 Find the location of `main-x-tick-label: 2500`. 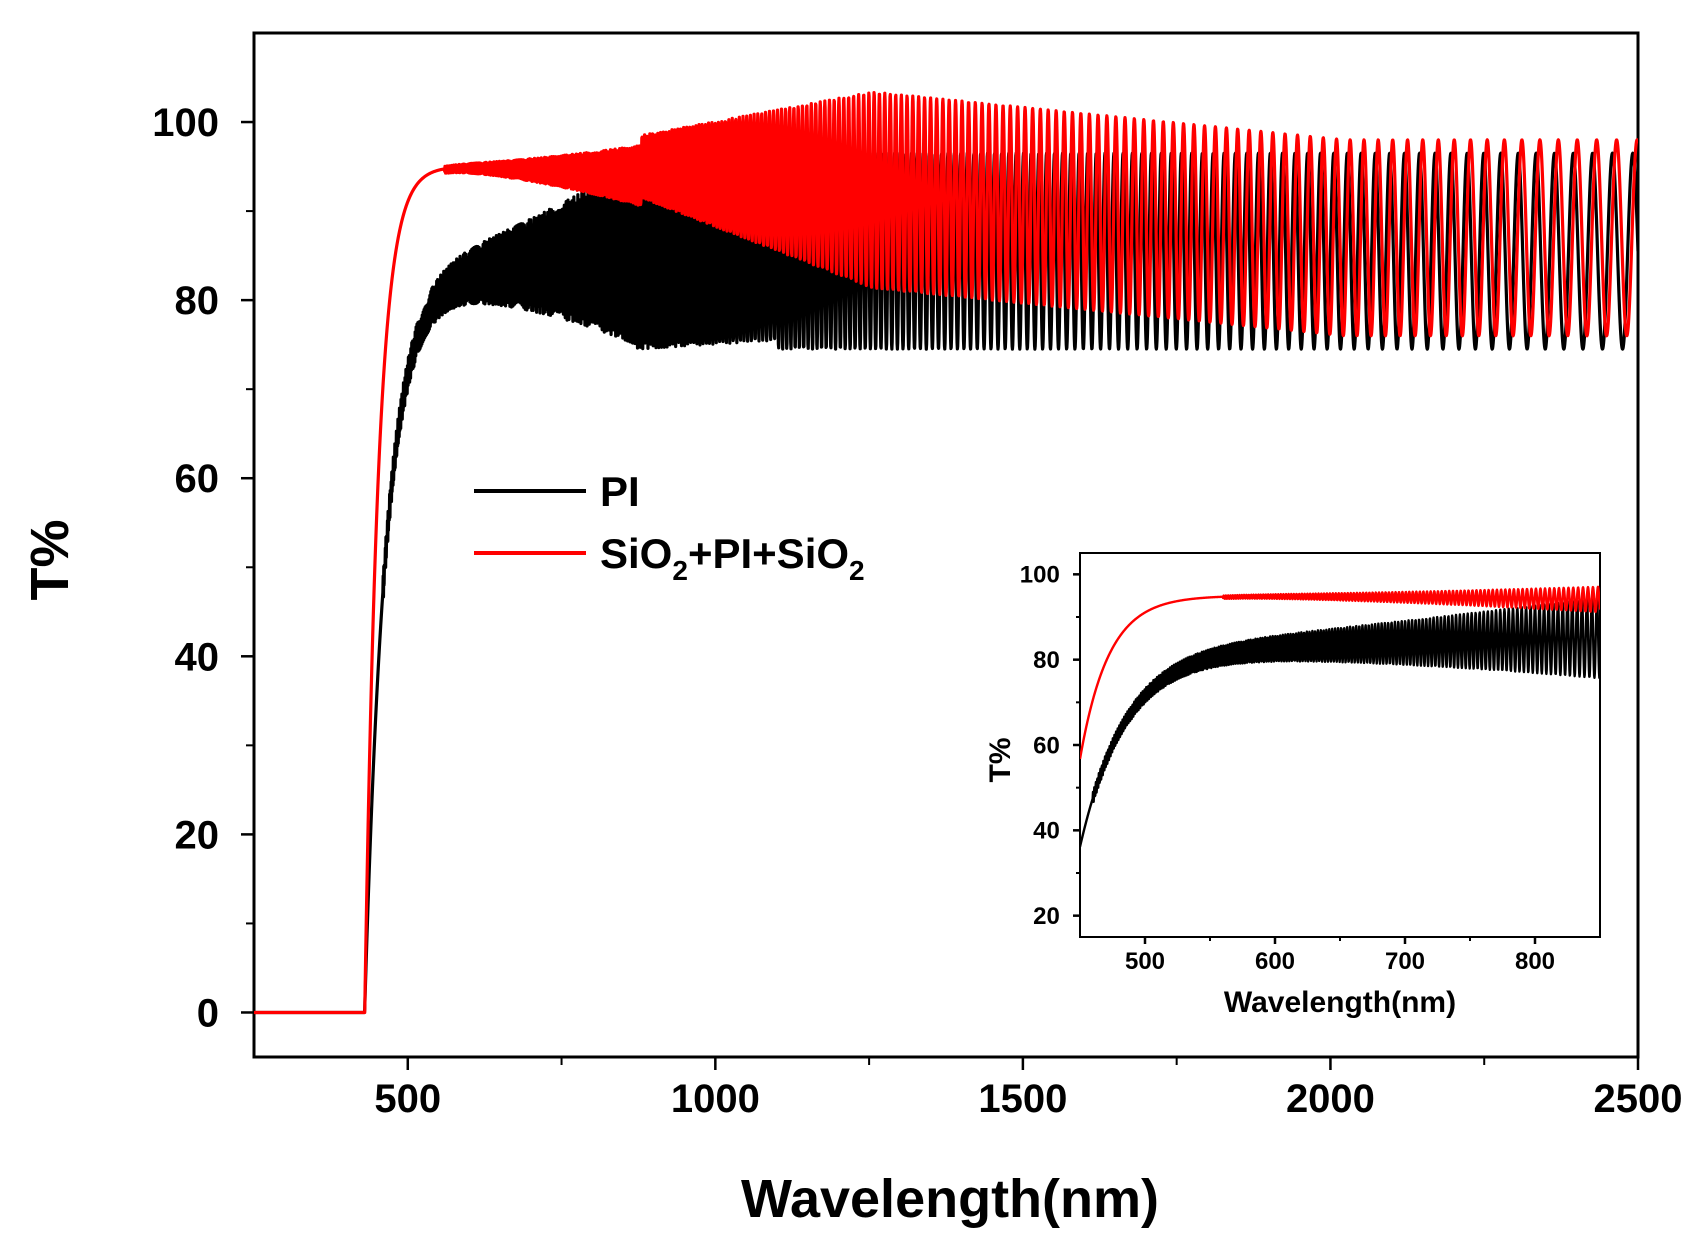

main-x-tick-label: 2500 is located at coordinates (1638, 1099).